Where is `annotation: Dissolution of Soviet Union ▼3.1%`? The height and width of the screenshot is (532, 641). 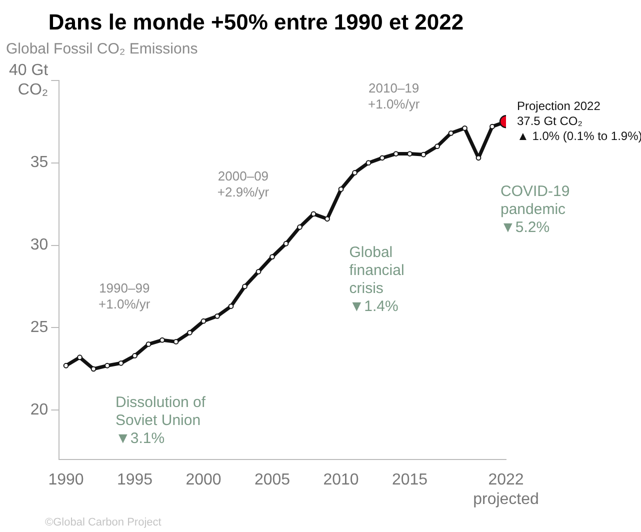 annotation: Dissolution of Soviet Union ▼3.1% is located at coordinates (161, 421).